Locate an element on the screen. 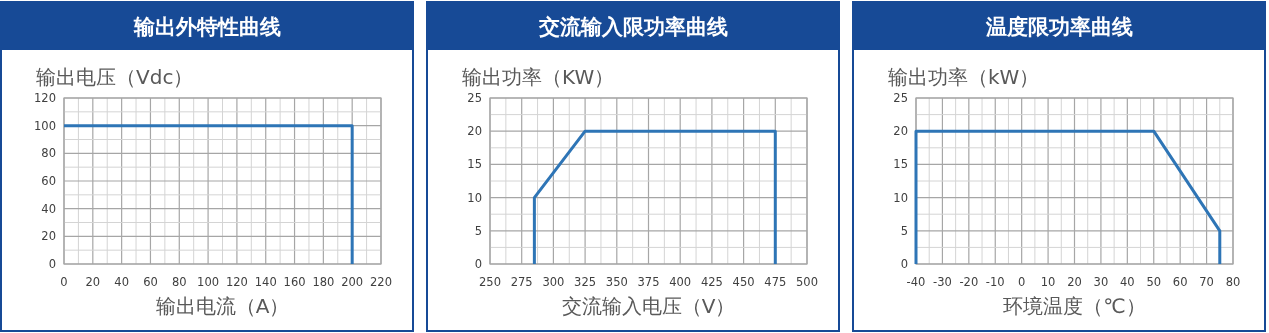 The height and width of the screenshot is (333, 1269). y-tick-label: 80 is located at coordinates (48, 153).